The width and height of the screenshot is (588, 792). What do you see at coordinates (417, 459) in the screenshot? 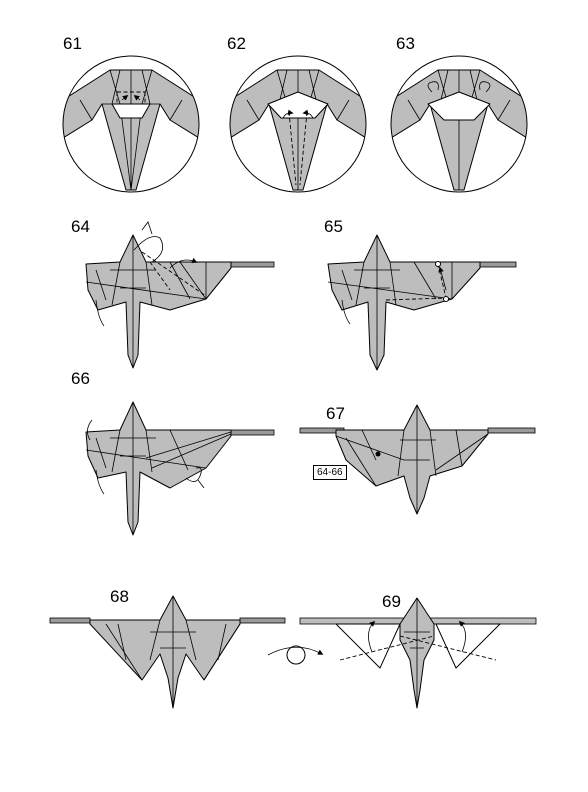
I see `step-67-diagram` at bounding box center [417, 459].